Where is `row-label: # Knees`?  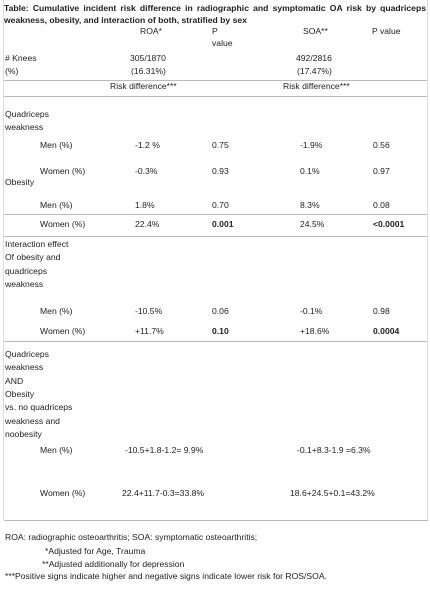
row-label: # Knees is located at coordinates (21, 58).